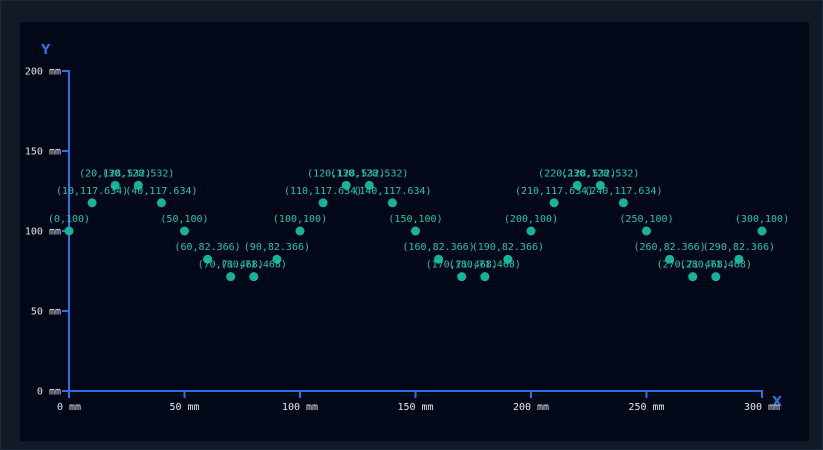 This screenshot has height=450, width=823. I want to click on data-point-label: (180,71.468), so click(485, 265).